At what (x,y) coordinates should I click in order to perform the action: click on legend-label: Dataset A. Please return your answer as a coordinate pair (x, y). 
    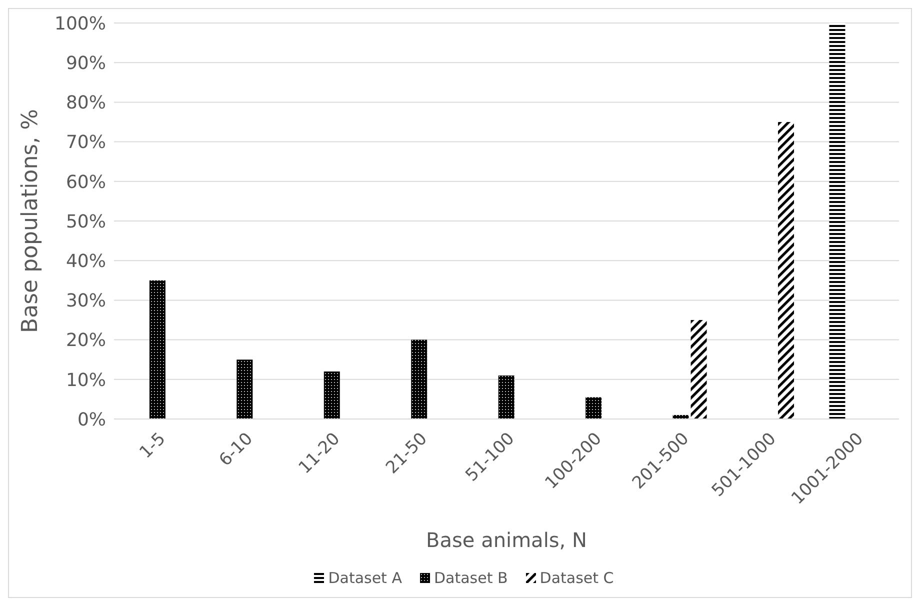
    Looking at the image, I should click on (365, 578).